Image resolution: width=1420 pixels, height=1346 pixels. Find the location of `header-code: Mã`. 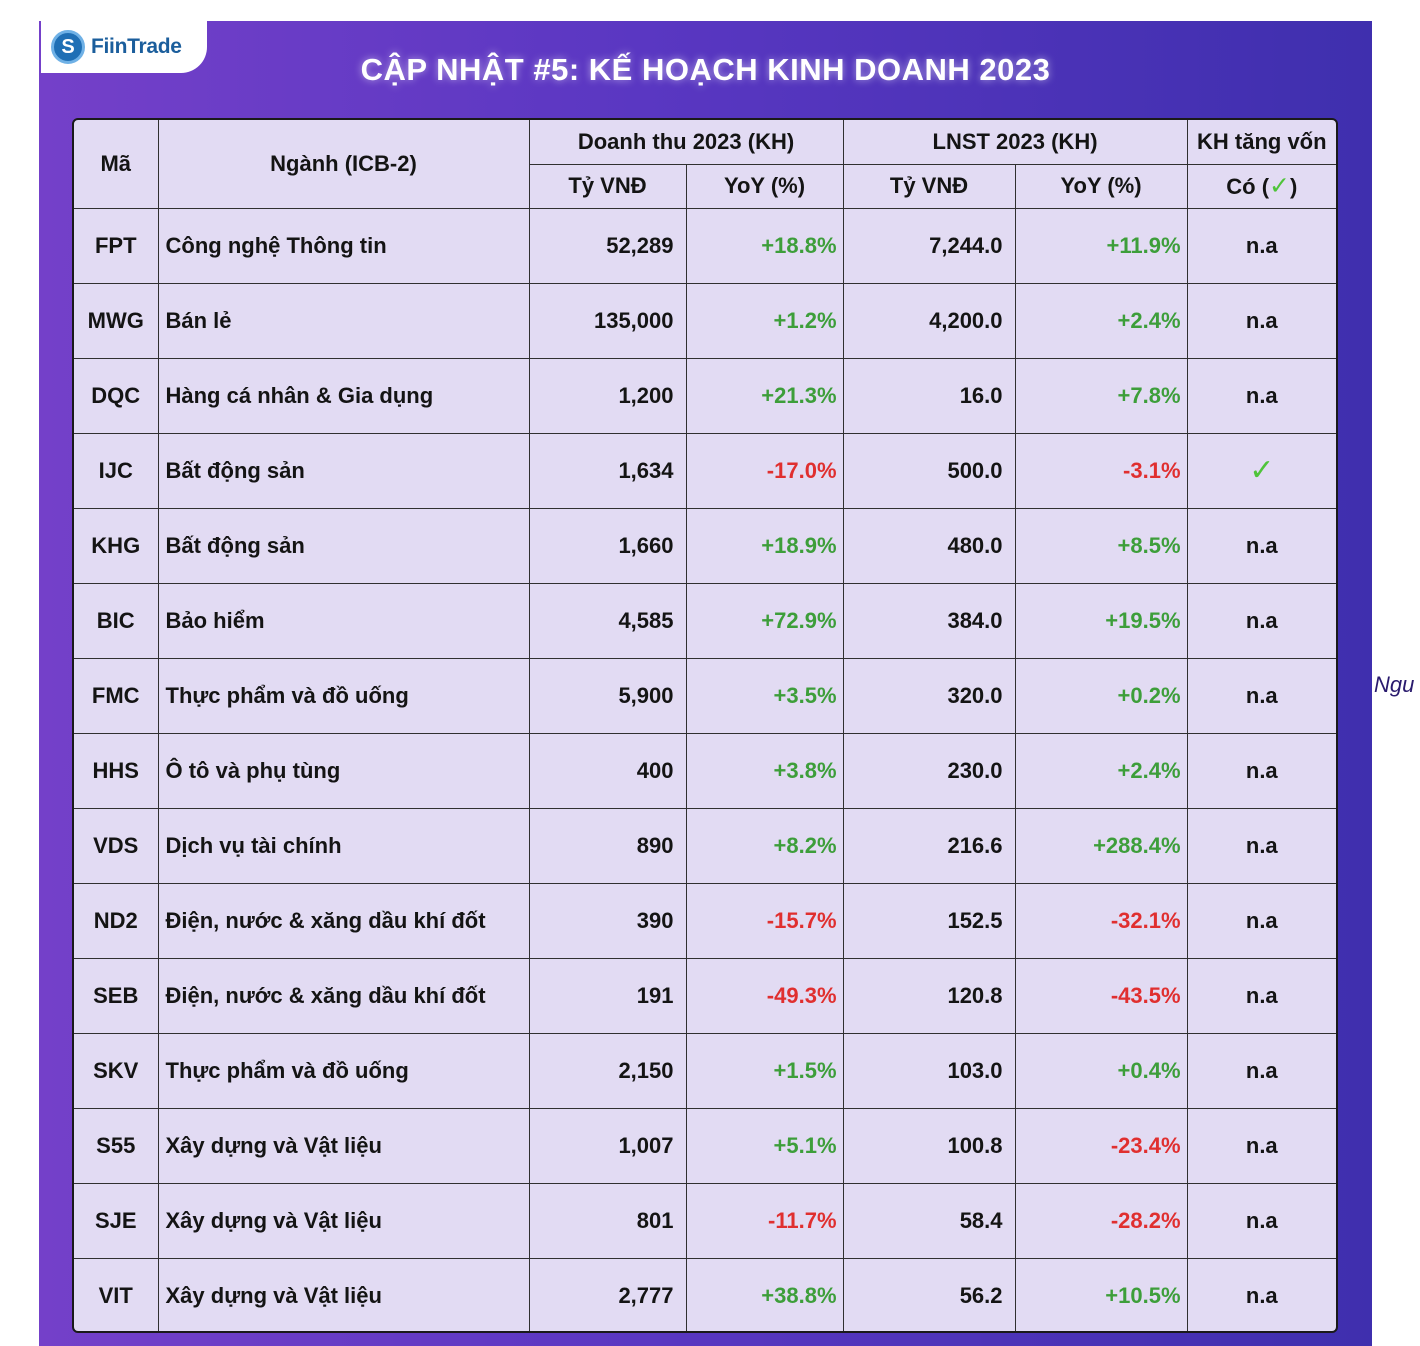

header-code: Mã is located at coordinates (116, 164).